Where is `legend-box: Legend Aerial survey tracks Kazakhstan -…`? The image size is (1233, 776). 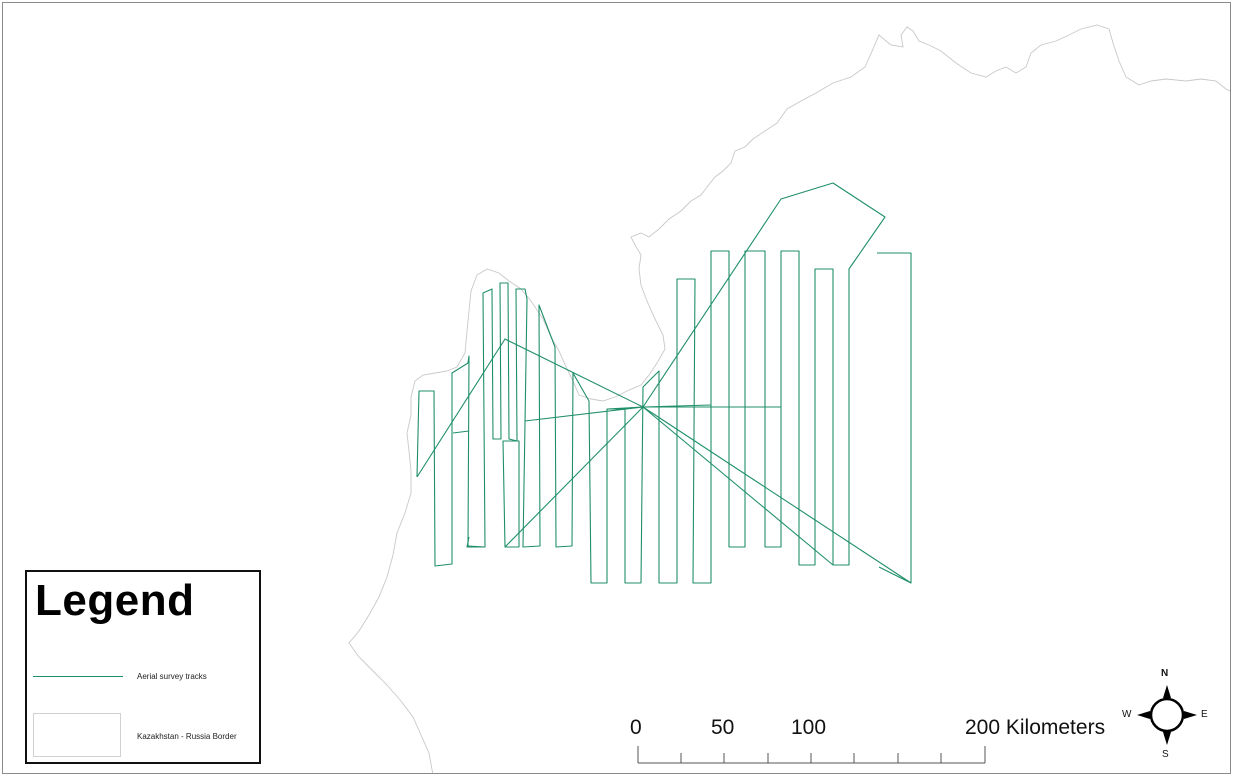
legend-box: Legend Aerial survey tracks Kazakhstan -… is located at coordinates (143, 667).